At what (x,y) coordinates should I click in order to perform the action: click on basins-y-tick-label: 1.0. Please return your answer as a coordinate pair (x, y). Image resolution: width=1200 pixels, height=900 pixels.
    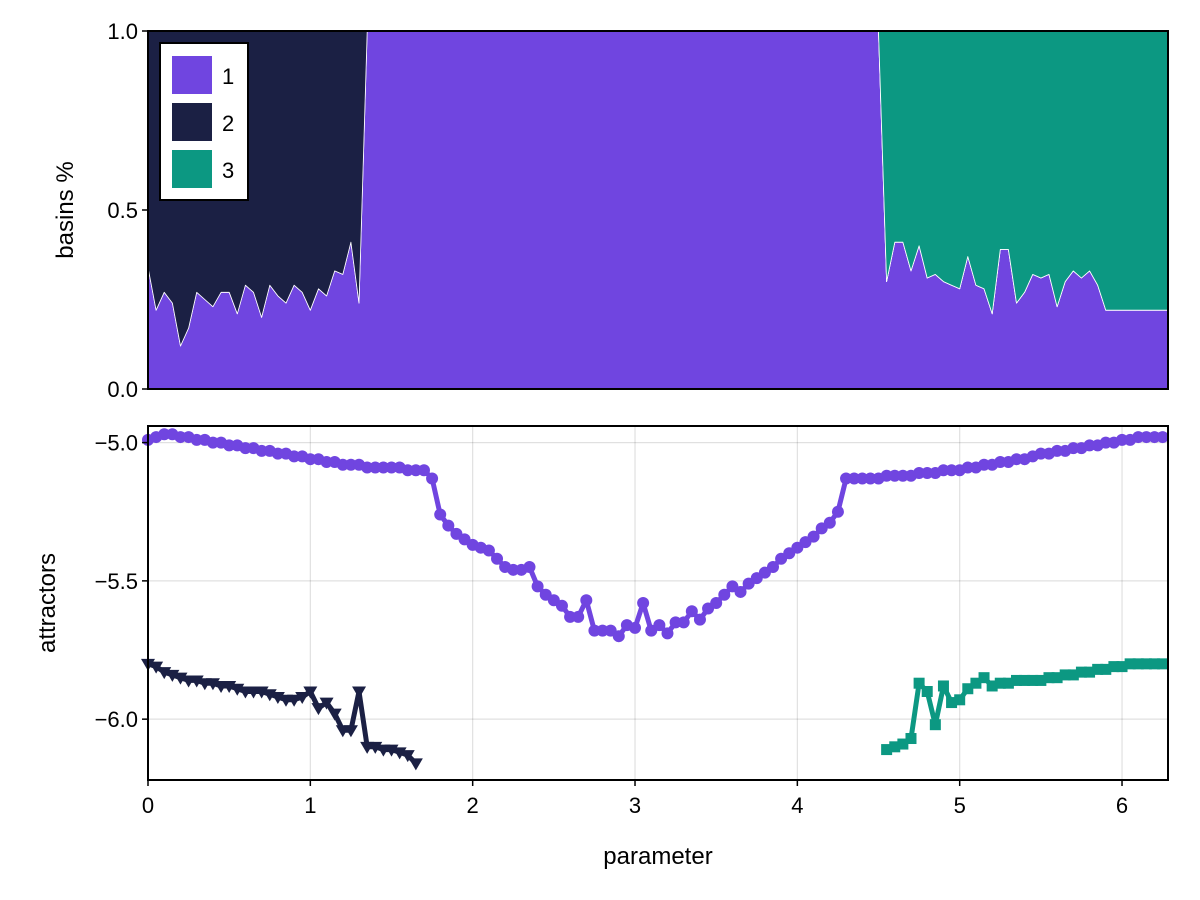
    Looking at the image, I should click on (122, 31).